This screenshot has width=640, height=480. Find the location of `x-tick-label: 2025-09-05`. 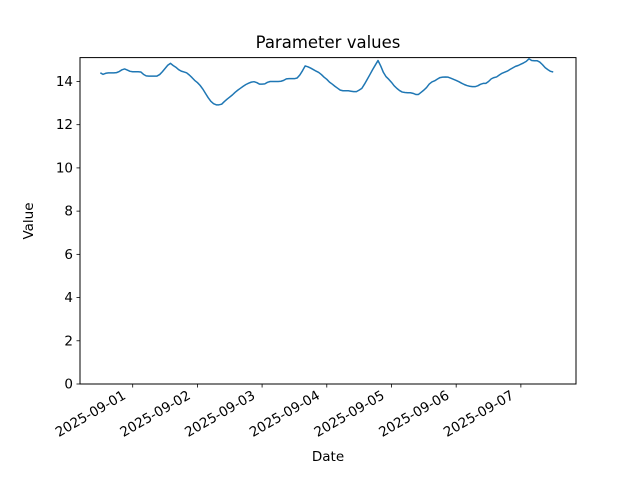

x-tick-label: 2025-09-05 is located at coordinates (350, 414).